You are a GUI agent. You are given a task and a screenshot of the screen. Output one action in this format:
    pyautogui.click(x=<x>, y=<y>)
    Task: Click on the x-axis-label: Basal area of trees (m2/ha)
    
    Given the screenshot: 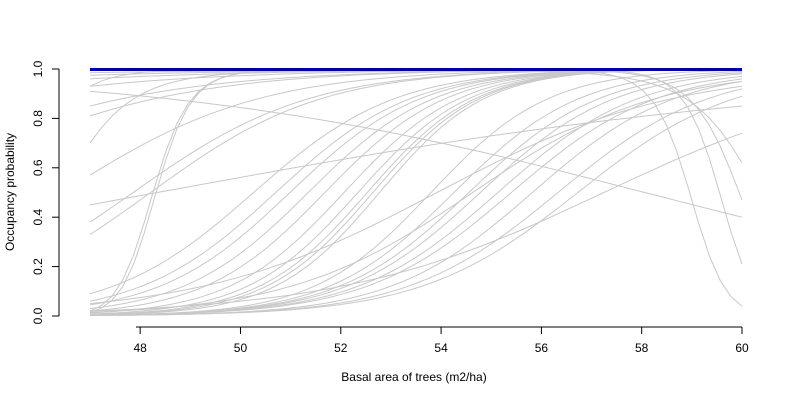 What is the action you would take?
    pyautogui.click(x=413, y=377)
    